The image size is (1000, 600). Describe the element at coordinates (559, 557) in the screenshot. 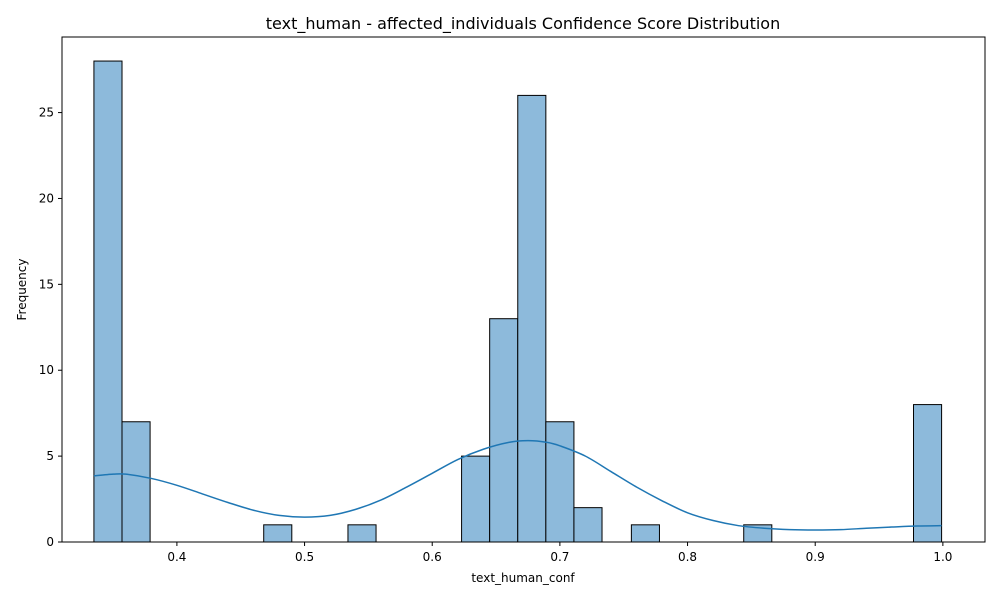

I see `x-tick-label: 0.7` at that location.